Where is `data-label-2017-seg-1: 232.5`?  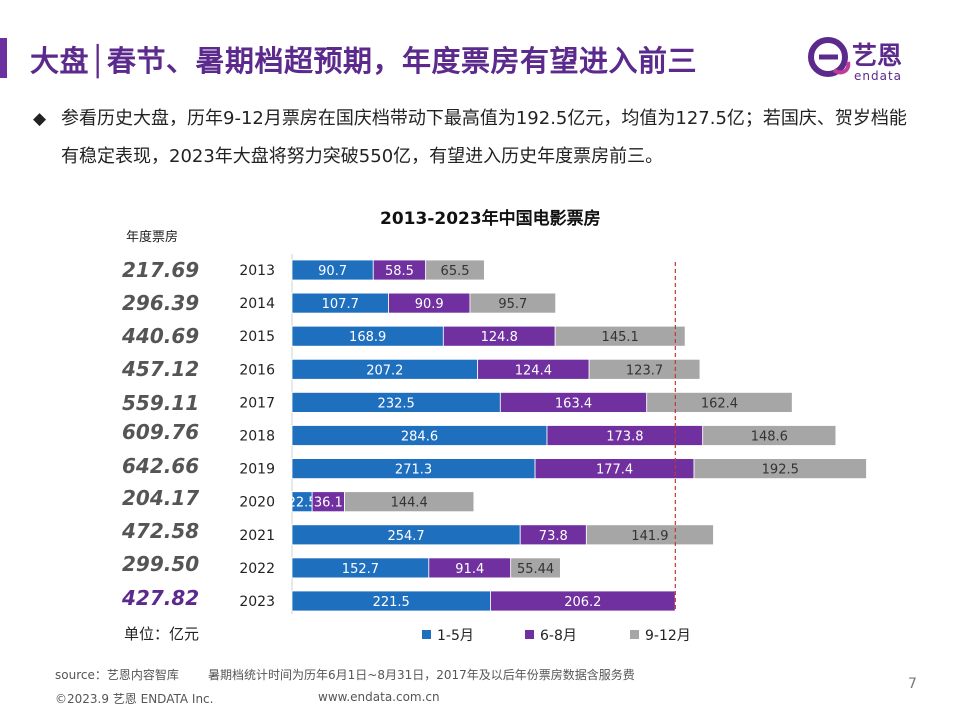
data-label-2017-seg-1: 232.5 is located at coordinates (396, 403).